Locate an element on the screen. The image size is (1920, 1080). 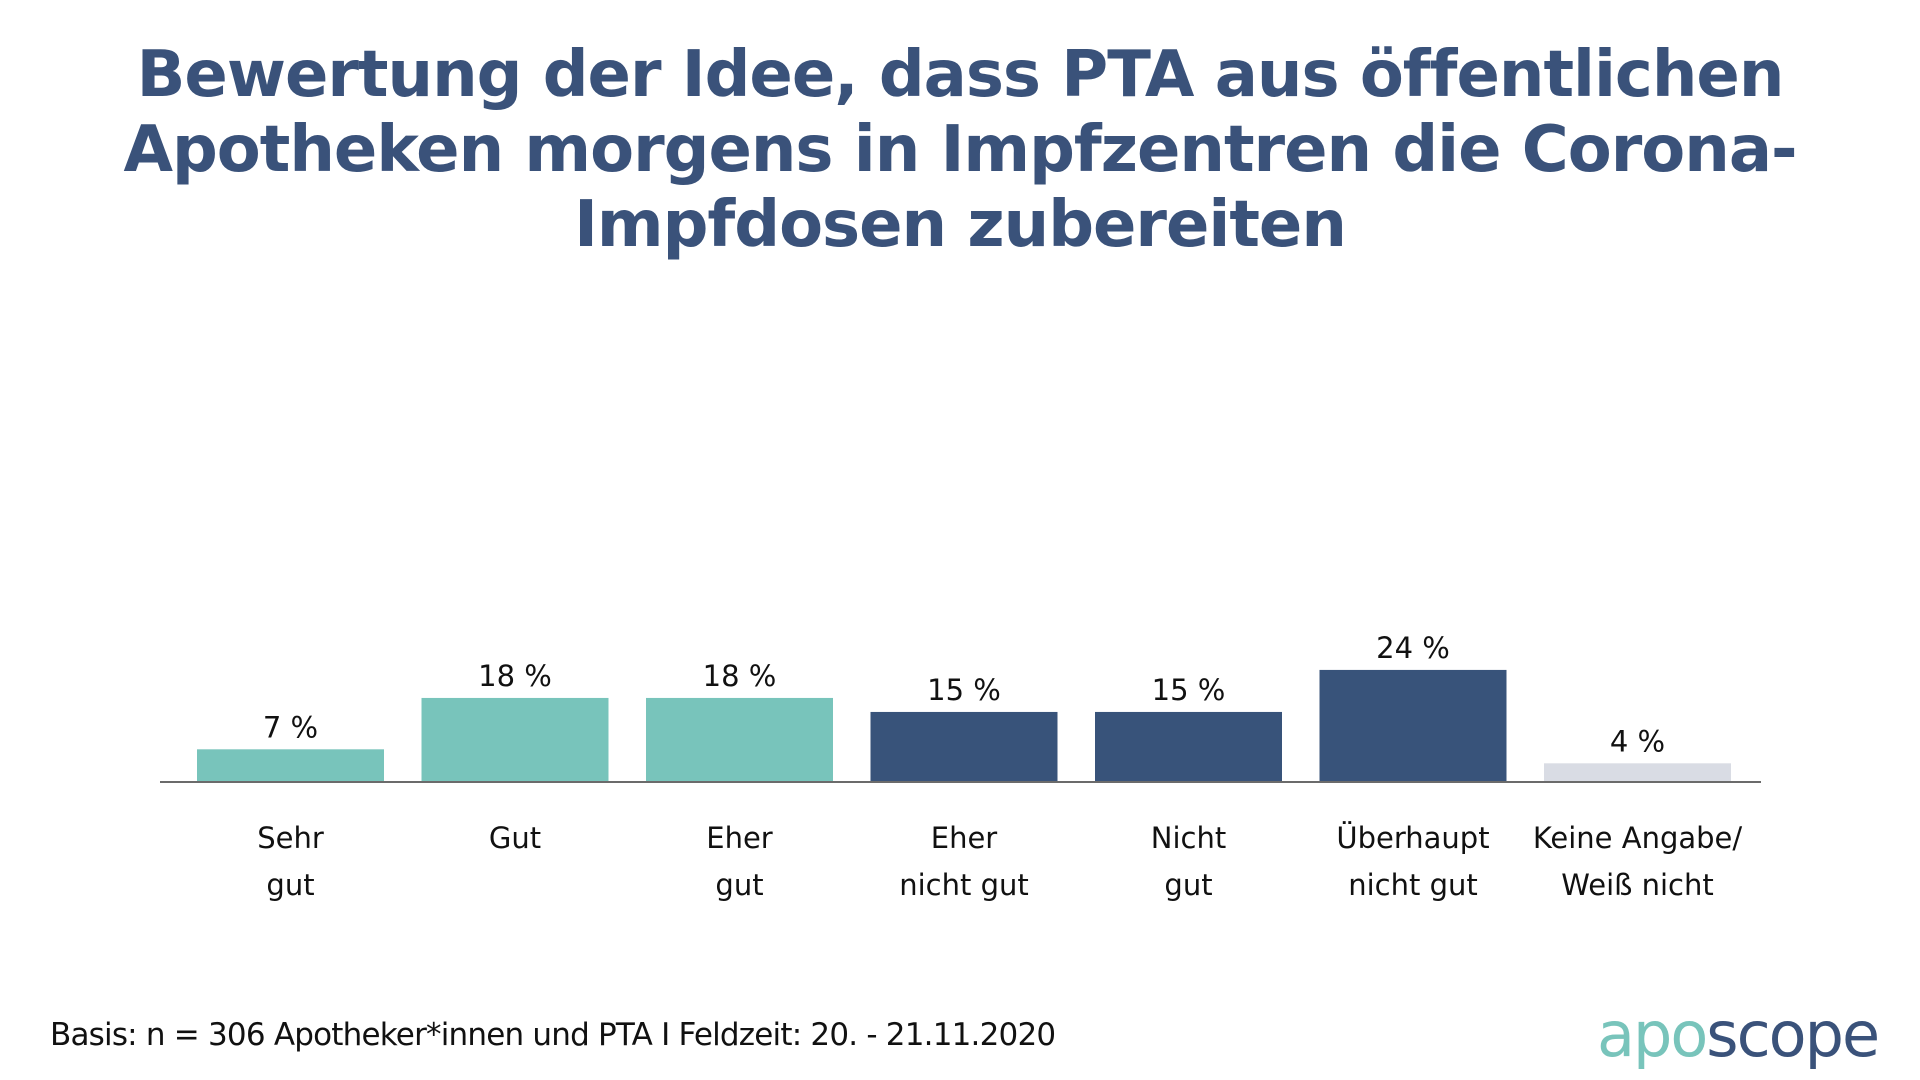
category-label-line: Nicht is located at coordinates (1188, 838).